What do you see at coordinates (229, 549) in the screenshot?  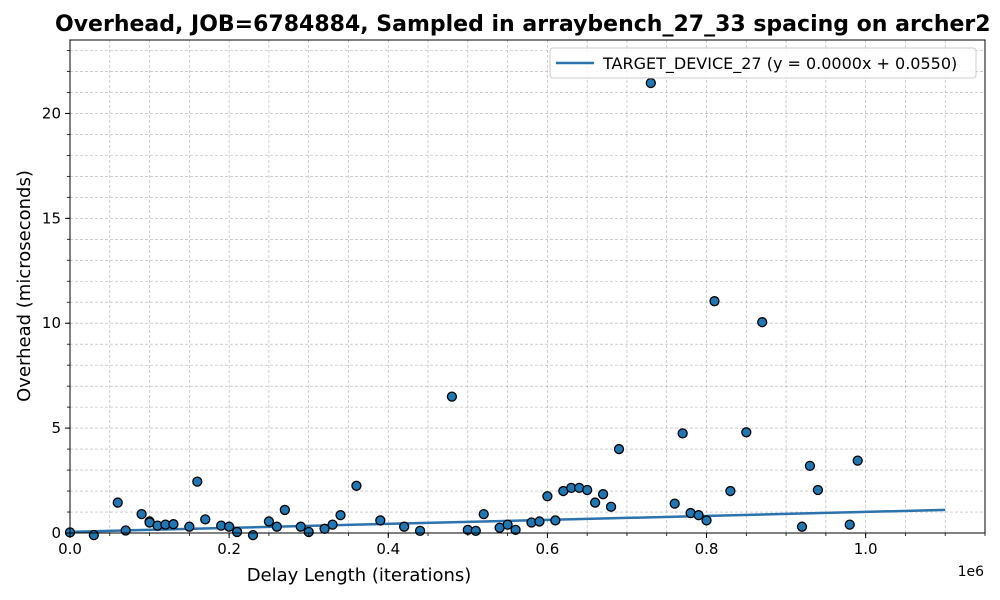 I see `x-tick-label: 0.2` at bounding box center [229, 549].